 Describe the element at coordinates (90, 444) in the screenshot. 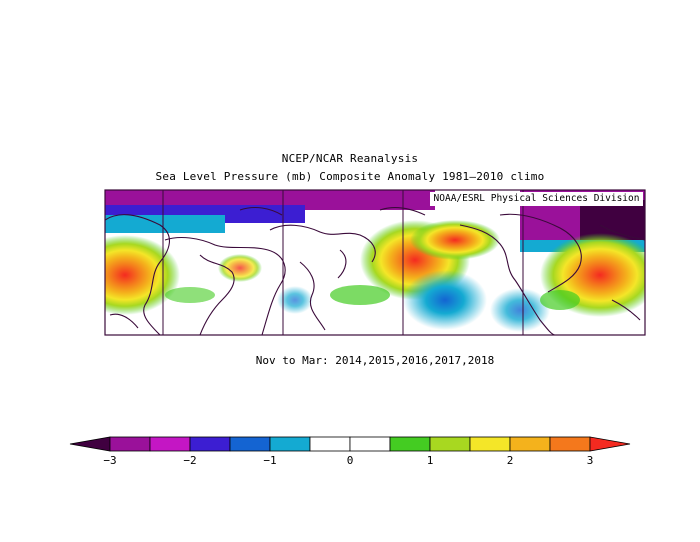

I see `colorbar-min-triangle` at that location.